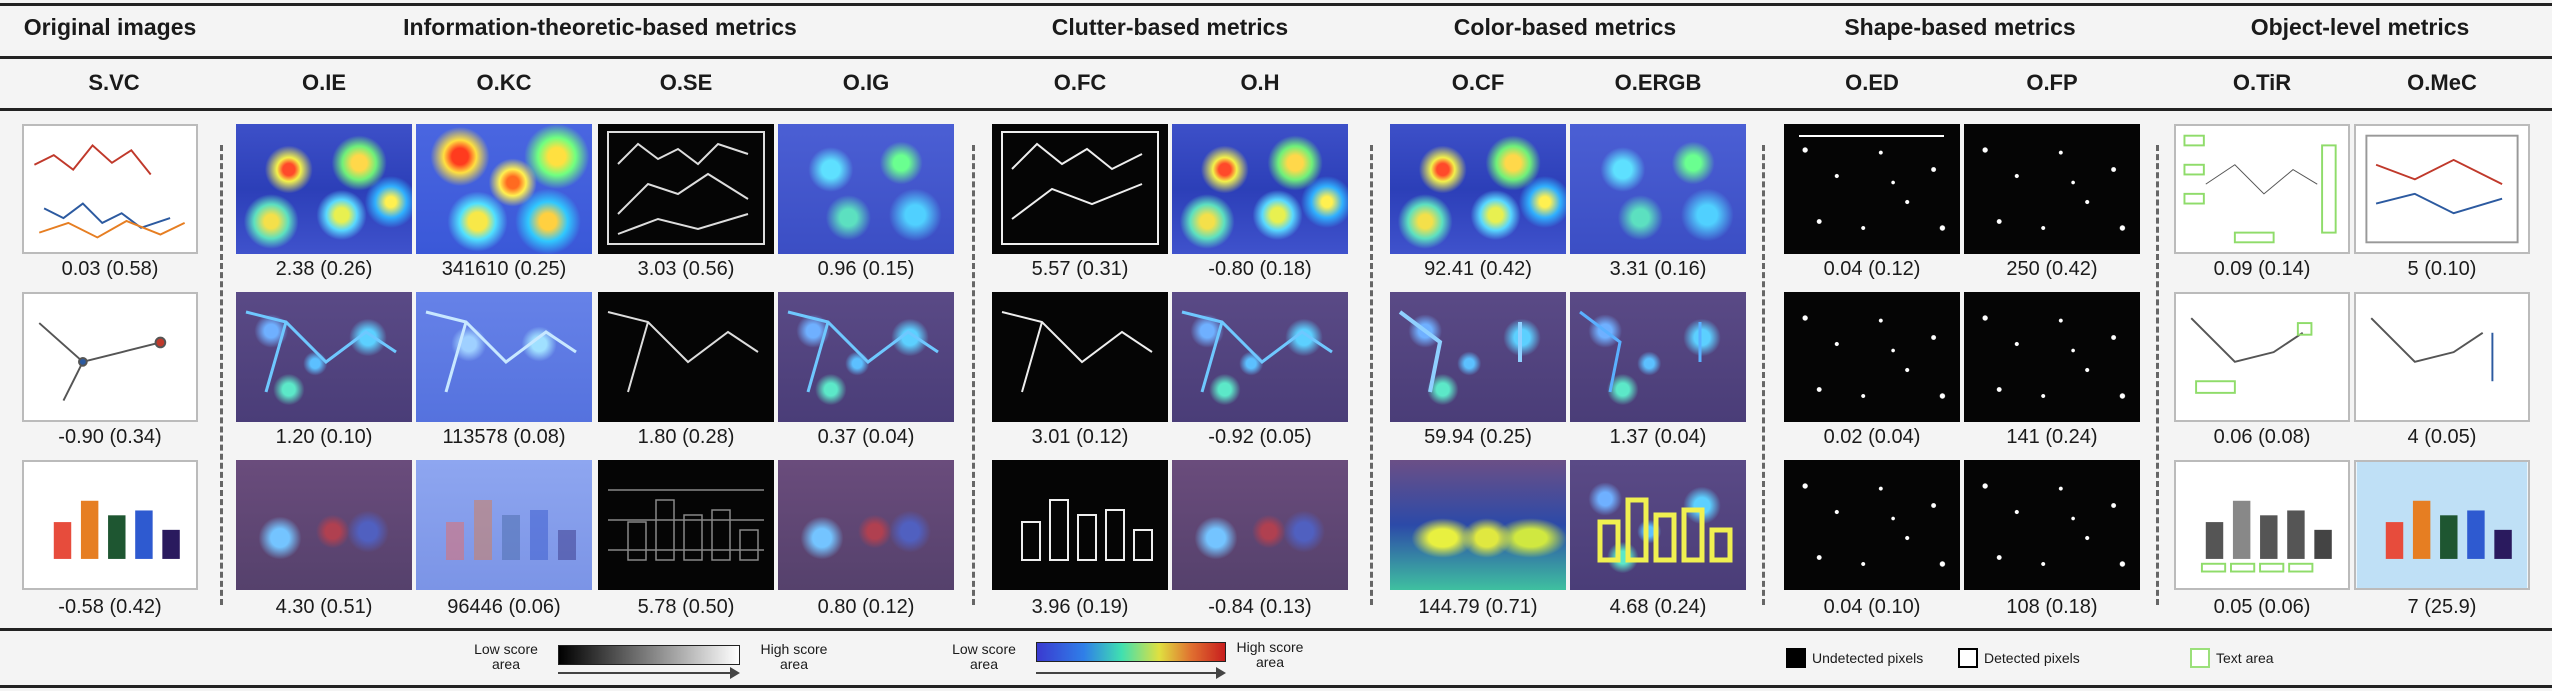 Image resolution: width=2552 pixels, height=691 pixels. Describe the element at coordinates (866, 269) in the screenshot. I see `value-ig-1: 0.96 (0.15)` at that location.